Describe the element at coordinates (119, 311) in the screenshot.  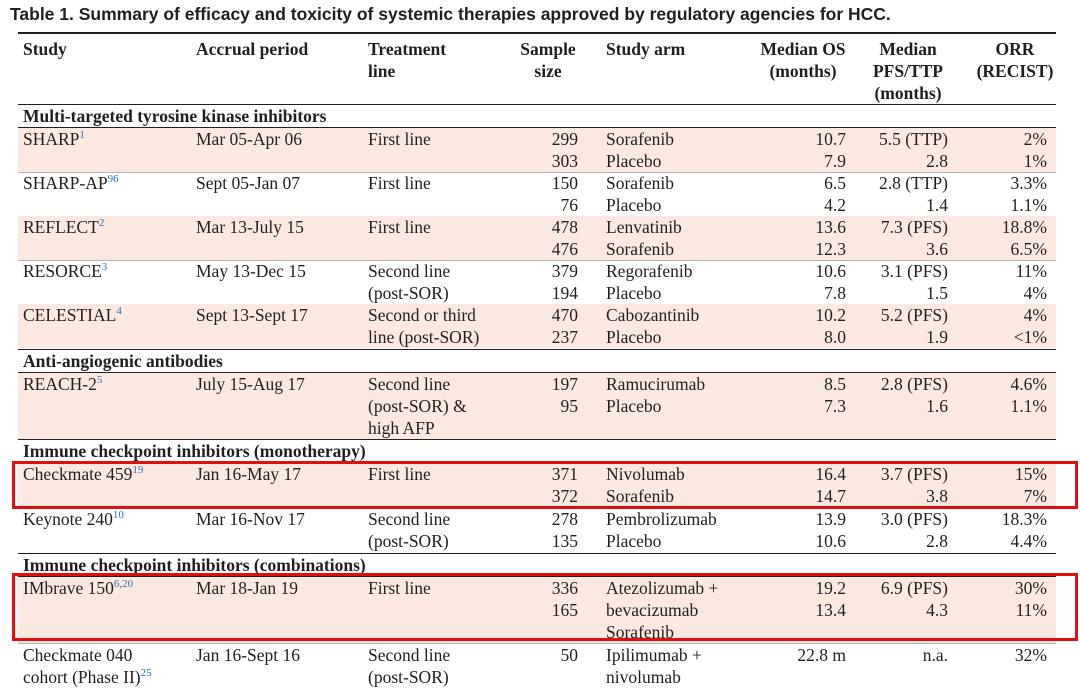
I see `reference-superscript: 4` at that location.